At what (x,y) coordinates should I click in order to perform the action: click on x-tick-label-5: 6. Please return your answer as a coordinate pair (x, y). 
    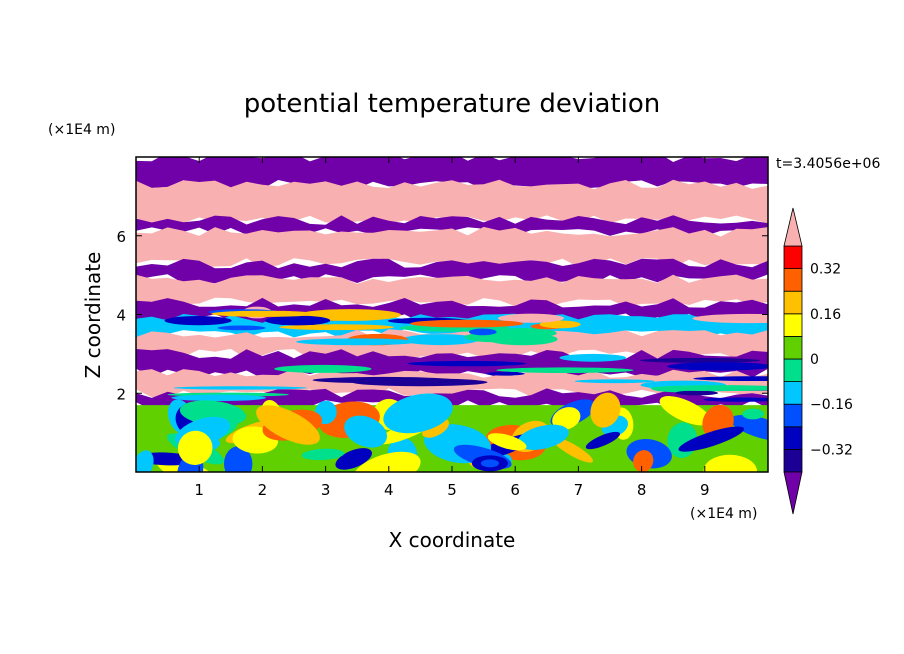
    Looking at the image, I should click on (515, 490).